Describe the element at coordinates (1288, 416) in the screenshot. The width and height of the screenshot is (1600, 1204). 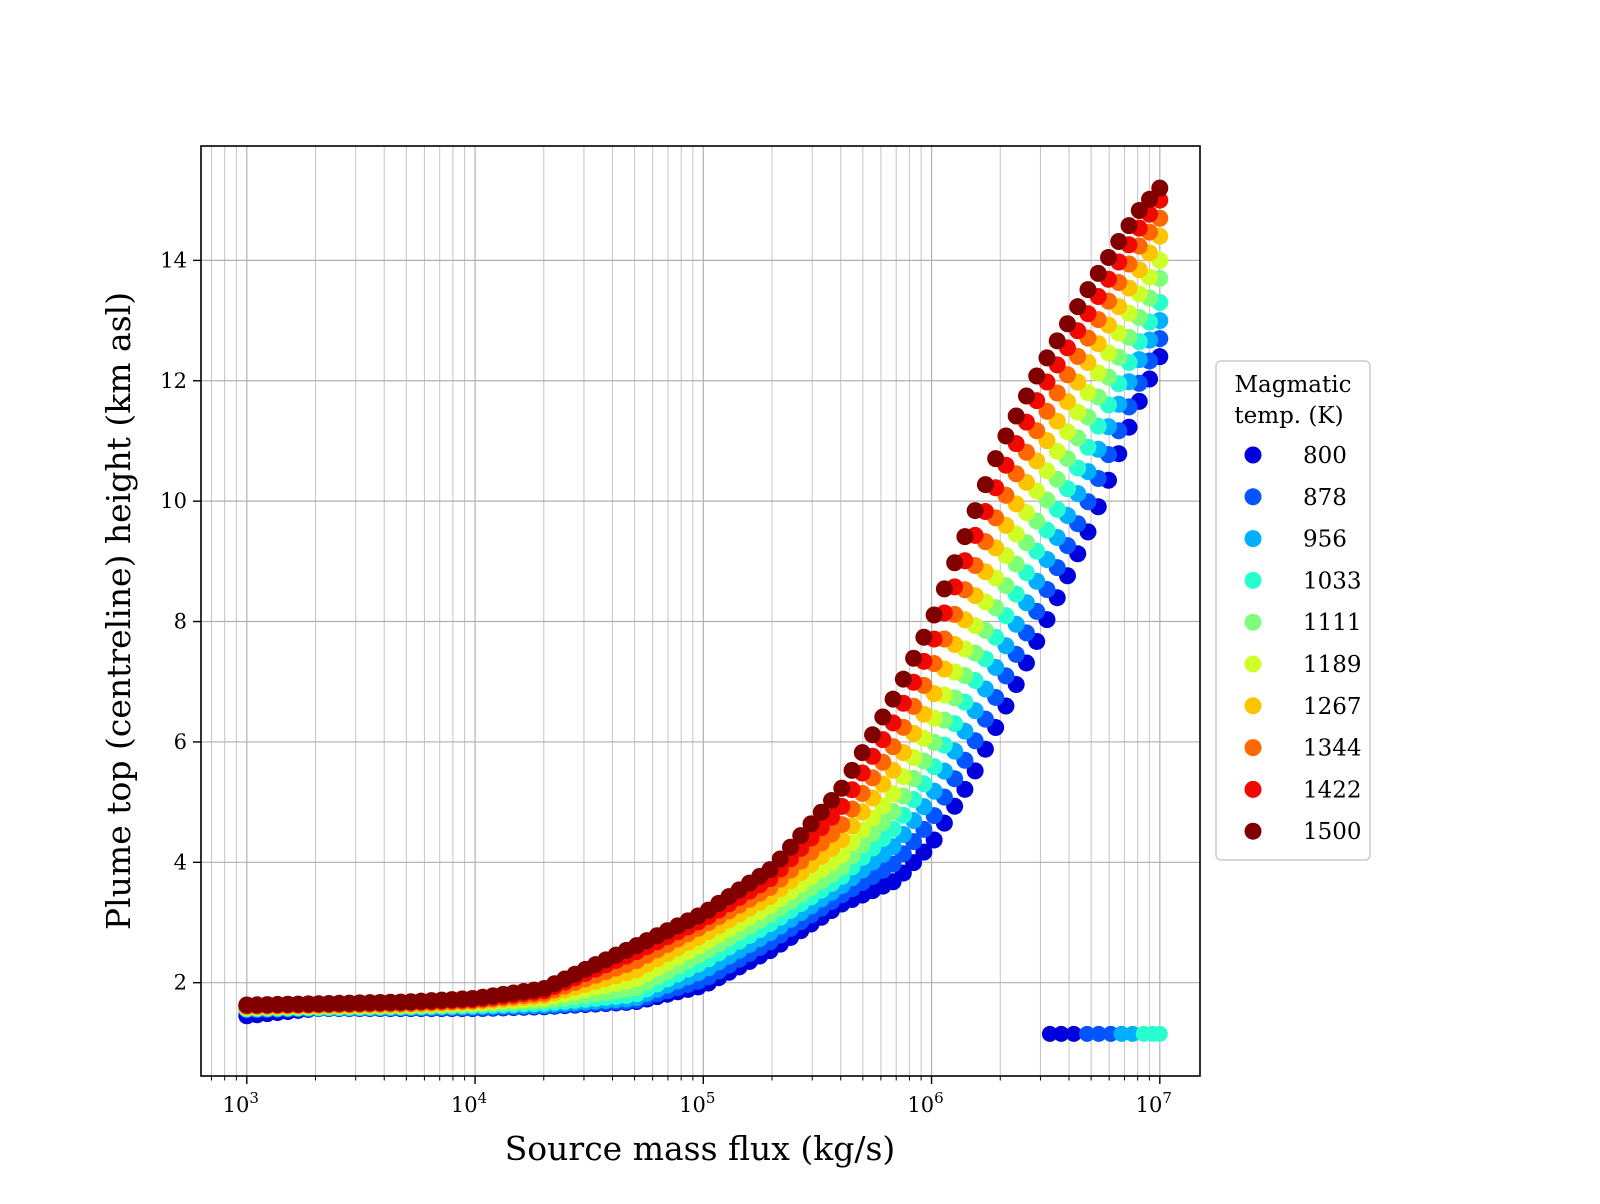
I see `legend-title-line-2: temp. (K)` at that location.